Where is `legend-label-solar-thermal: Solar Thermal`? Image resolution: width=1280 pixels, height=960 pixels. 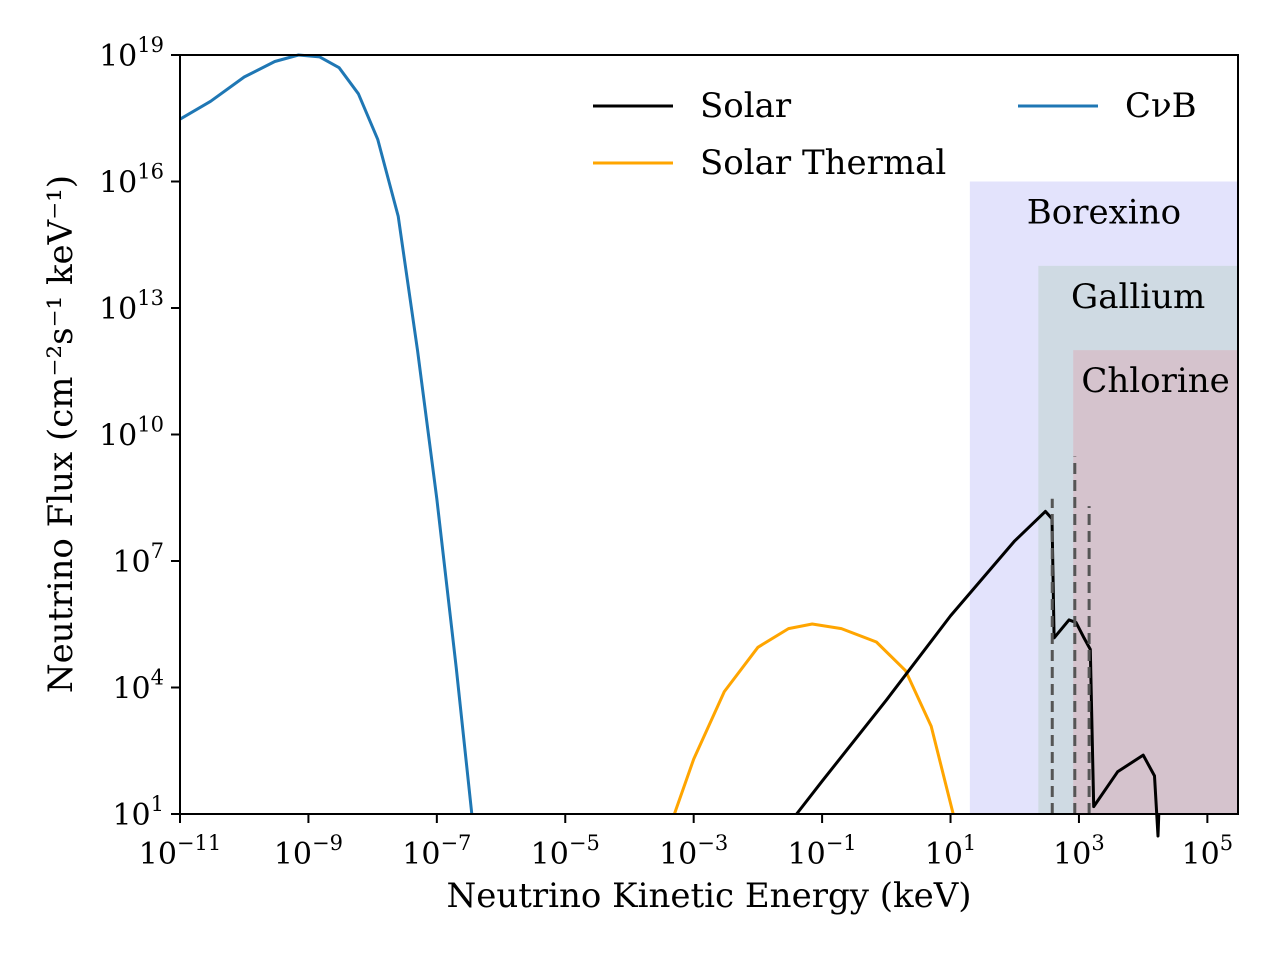 legend-label-solar-thermal: Solar Thermal is located at coordinates (823, 163).